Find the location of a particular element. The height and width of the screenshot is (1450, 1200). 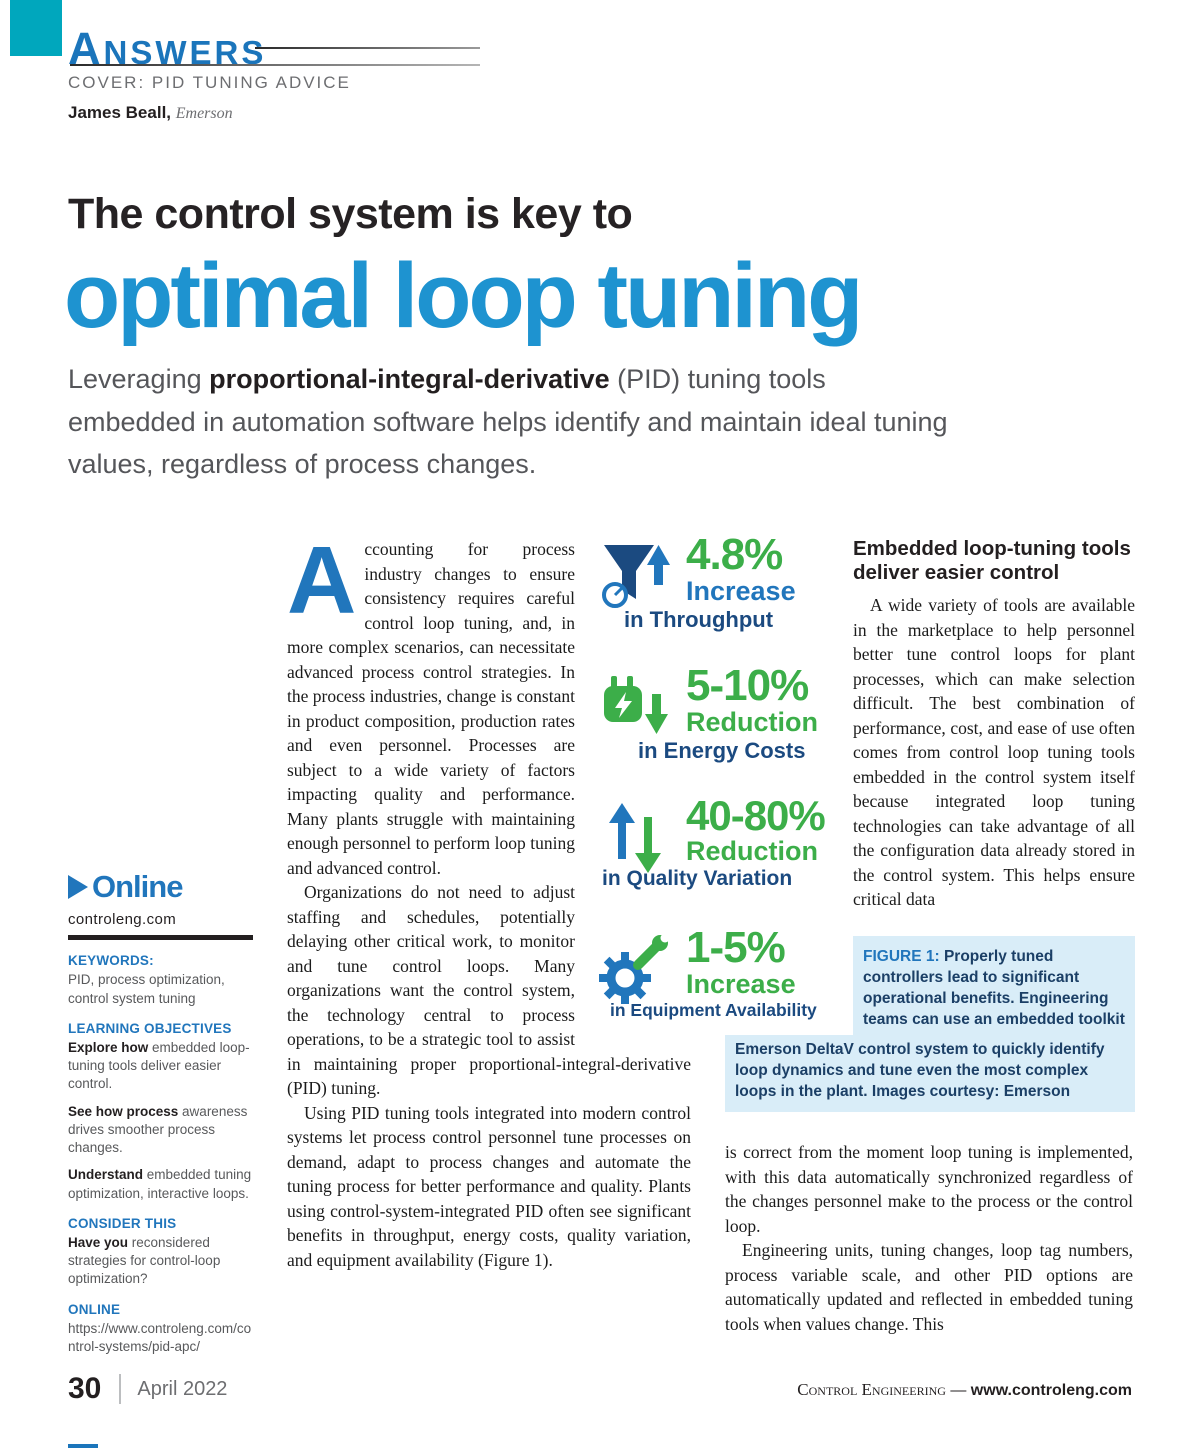

magazine-brand: Control Engineering is located at coordinates (871, 1389).